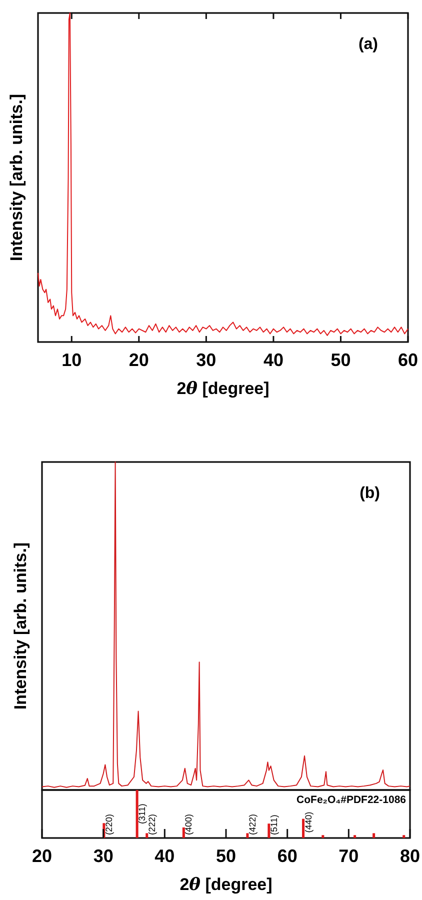  I want to click on annotation: (222), so click(151, 824).